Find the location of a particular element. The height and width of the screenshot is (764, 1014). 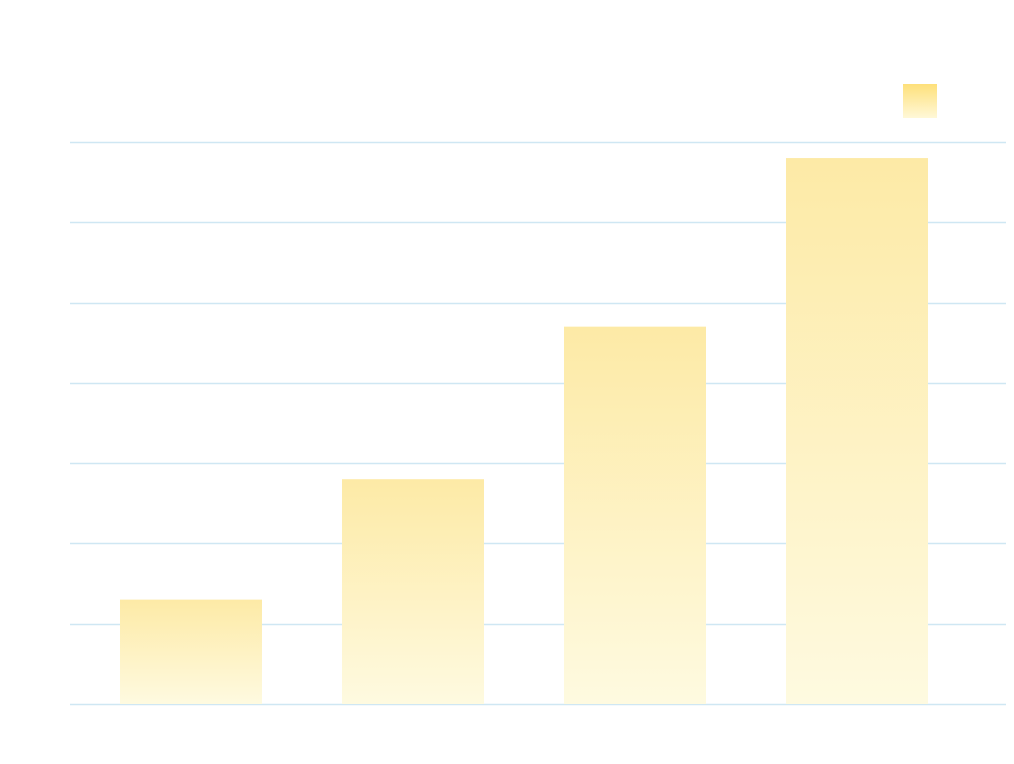

legend is located at coordinates (920, 101).